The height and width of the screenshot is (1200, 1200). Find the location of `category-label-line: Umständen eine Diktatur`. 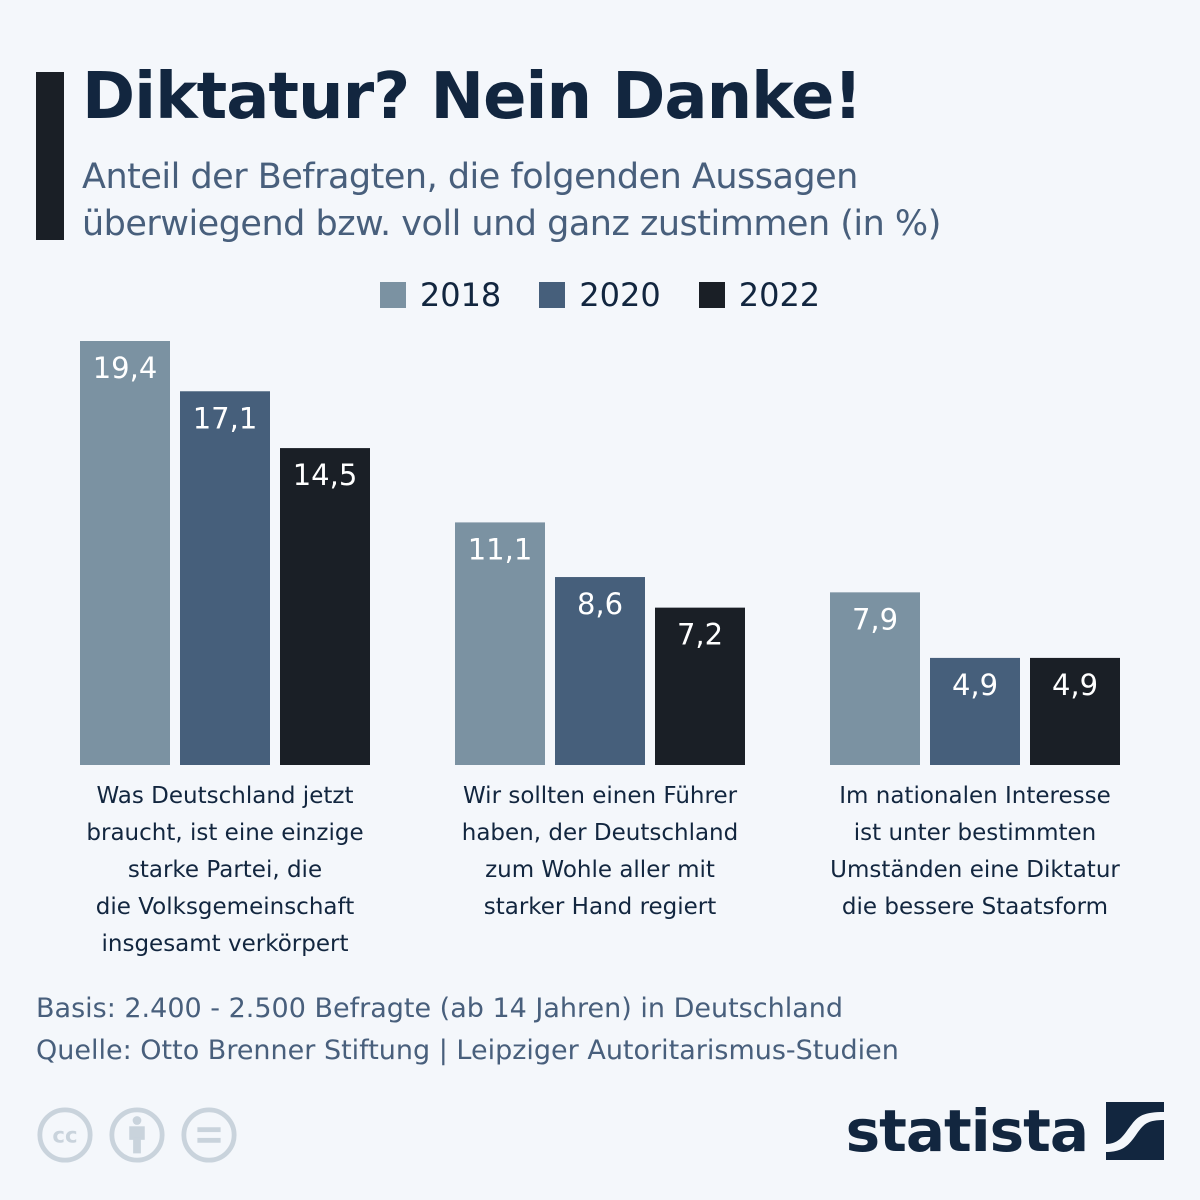

category-label-line: Umständen eine Diktatur is located at coordinates (975, 870).